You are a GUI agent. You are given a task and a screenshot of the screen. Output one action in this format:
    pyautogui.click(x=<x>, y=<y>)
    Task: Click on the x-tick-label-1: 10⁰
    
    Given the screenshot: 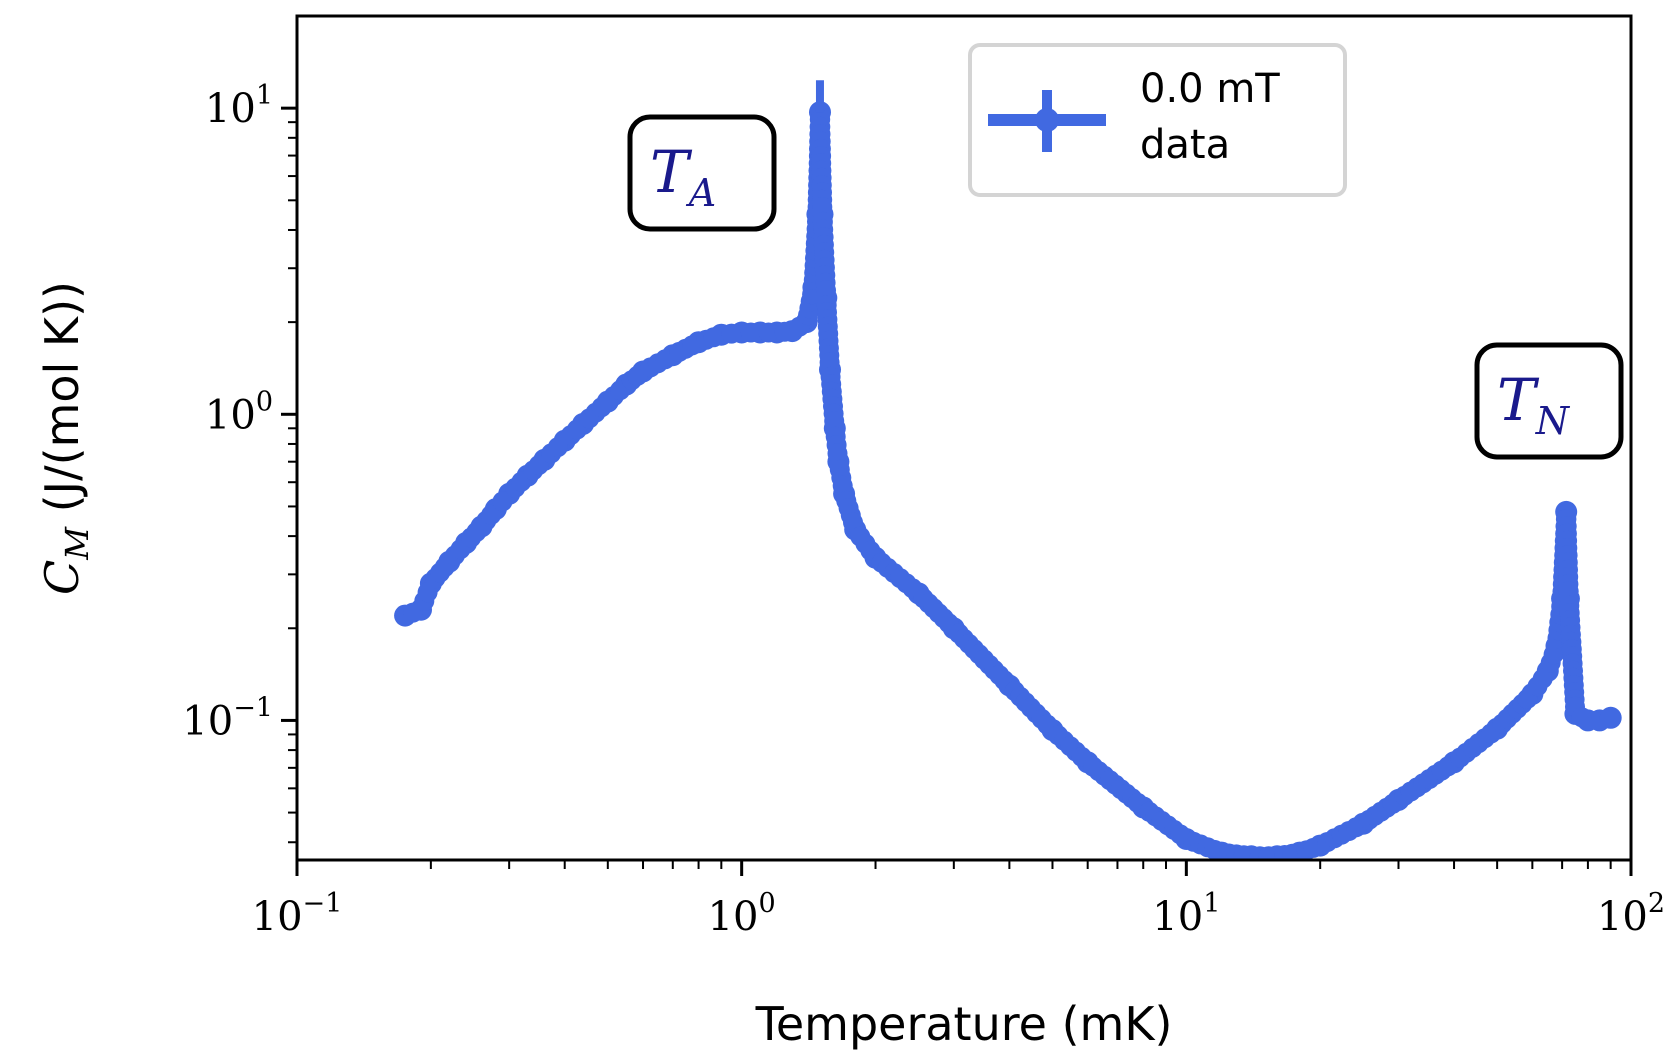 What is the action you would take?
    pyautogui.click(x=742, y=914)
    